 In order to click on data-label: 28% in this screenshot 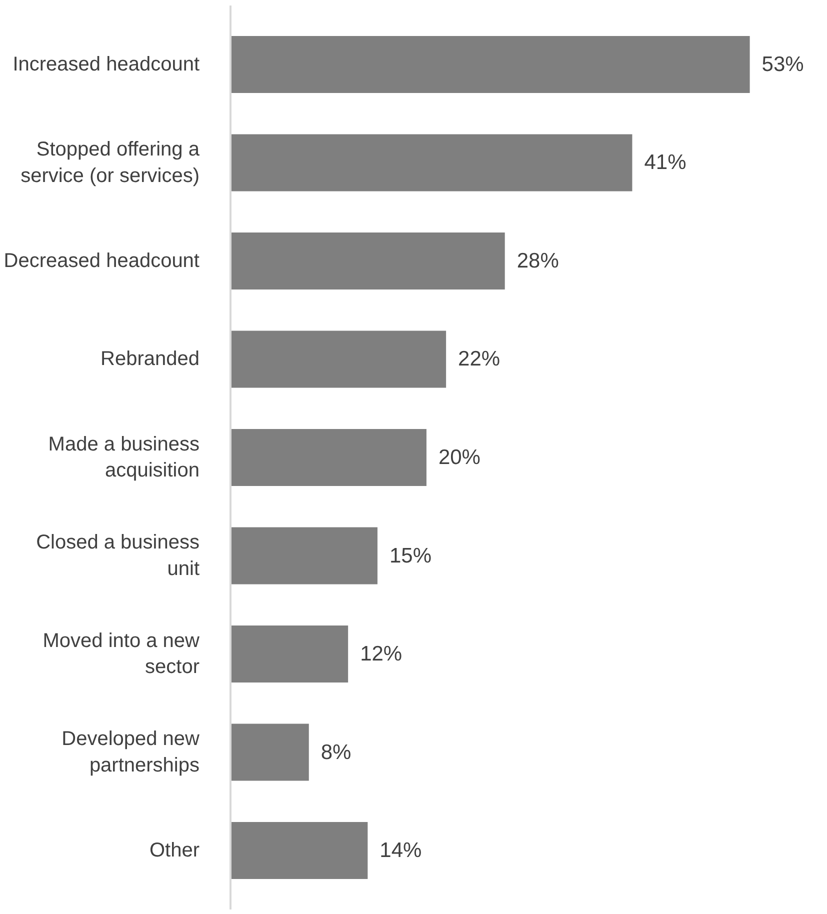, I will do `click(537, 260)`.